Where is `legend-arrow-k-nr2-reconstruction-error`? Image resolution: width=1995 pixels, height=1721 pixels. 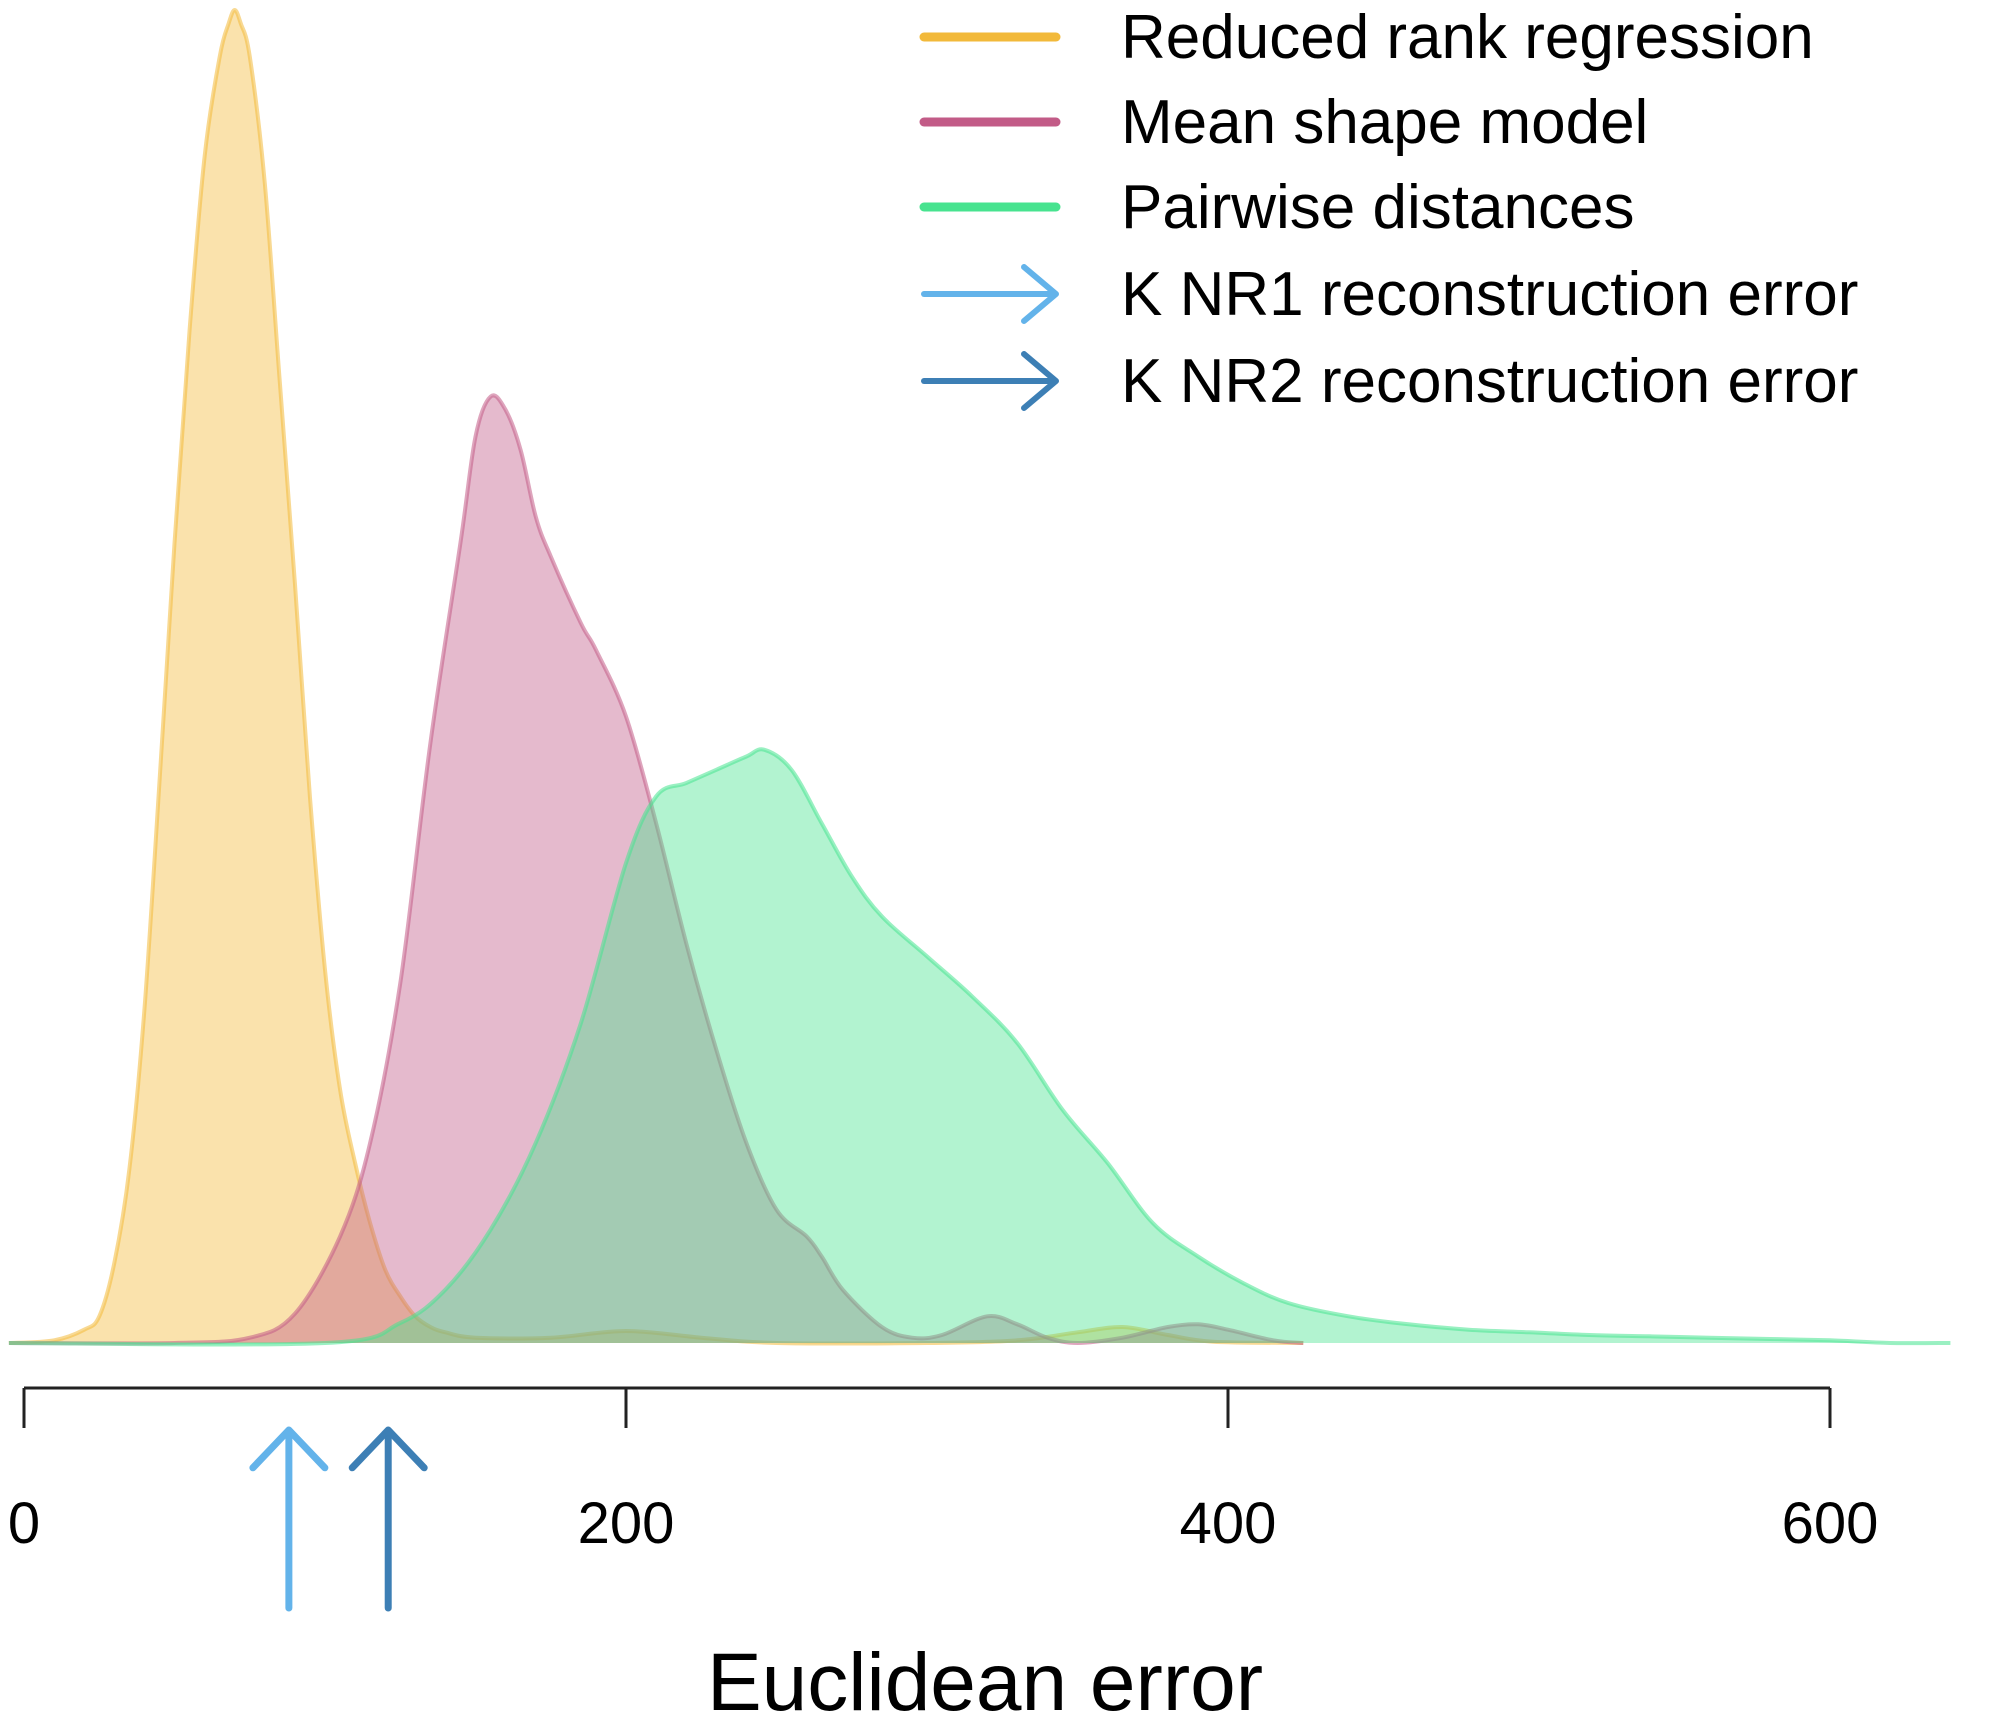
legend-arrow-k-nr2-reconstruction-error is located at coordinates (990, 381).